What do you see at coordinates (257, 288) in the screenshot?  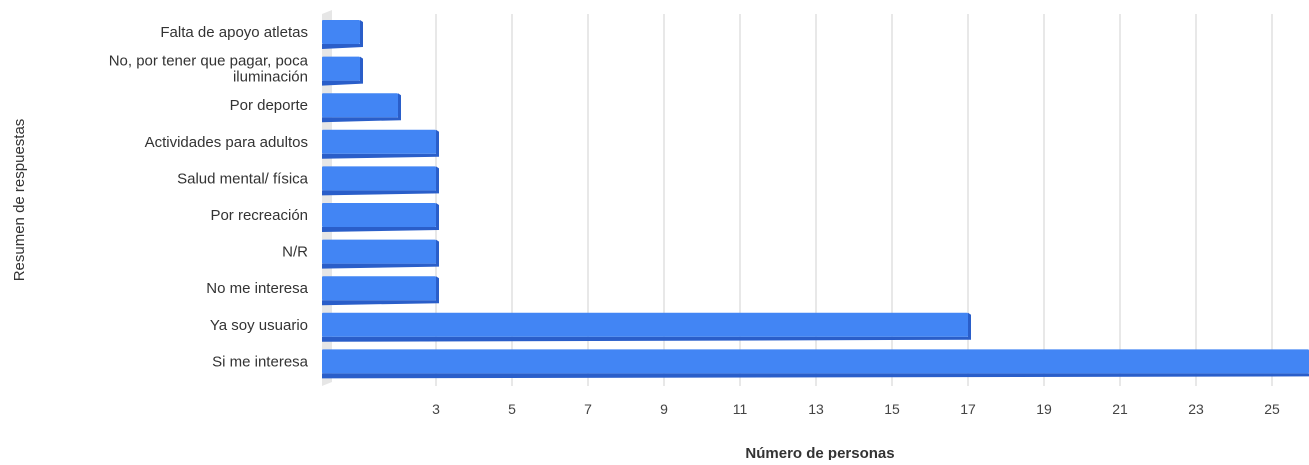 I see `category-label: No me interesa` at bounding box center [257, 288].